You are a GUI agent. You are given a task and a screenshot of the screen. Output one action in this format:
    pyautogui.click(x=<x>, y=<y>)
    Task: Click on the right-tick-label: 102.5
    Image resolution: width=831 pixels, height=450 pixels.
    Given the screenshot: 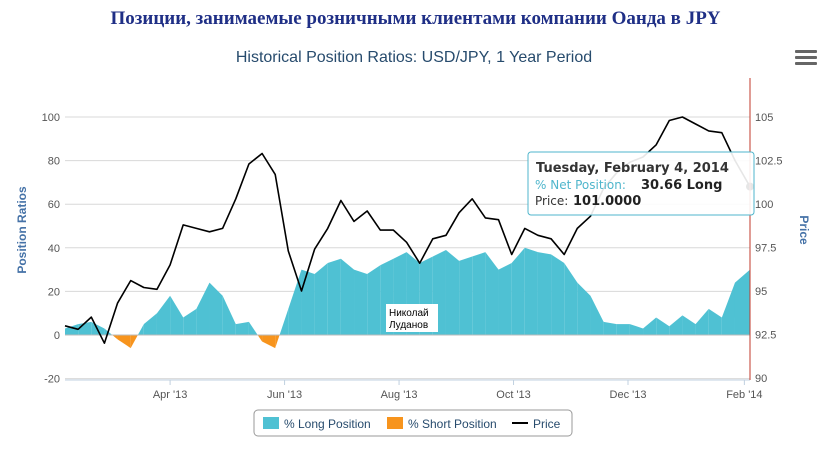 What is the action you would take?
    pyautogui.click(x=769, y=162)
    